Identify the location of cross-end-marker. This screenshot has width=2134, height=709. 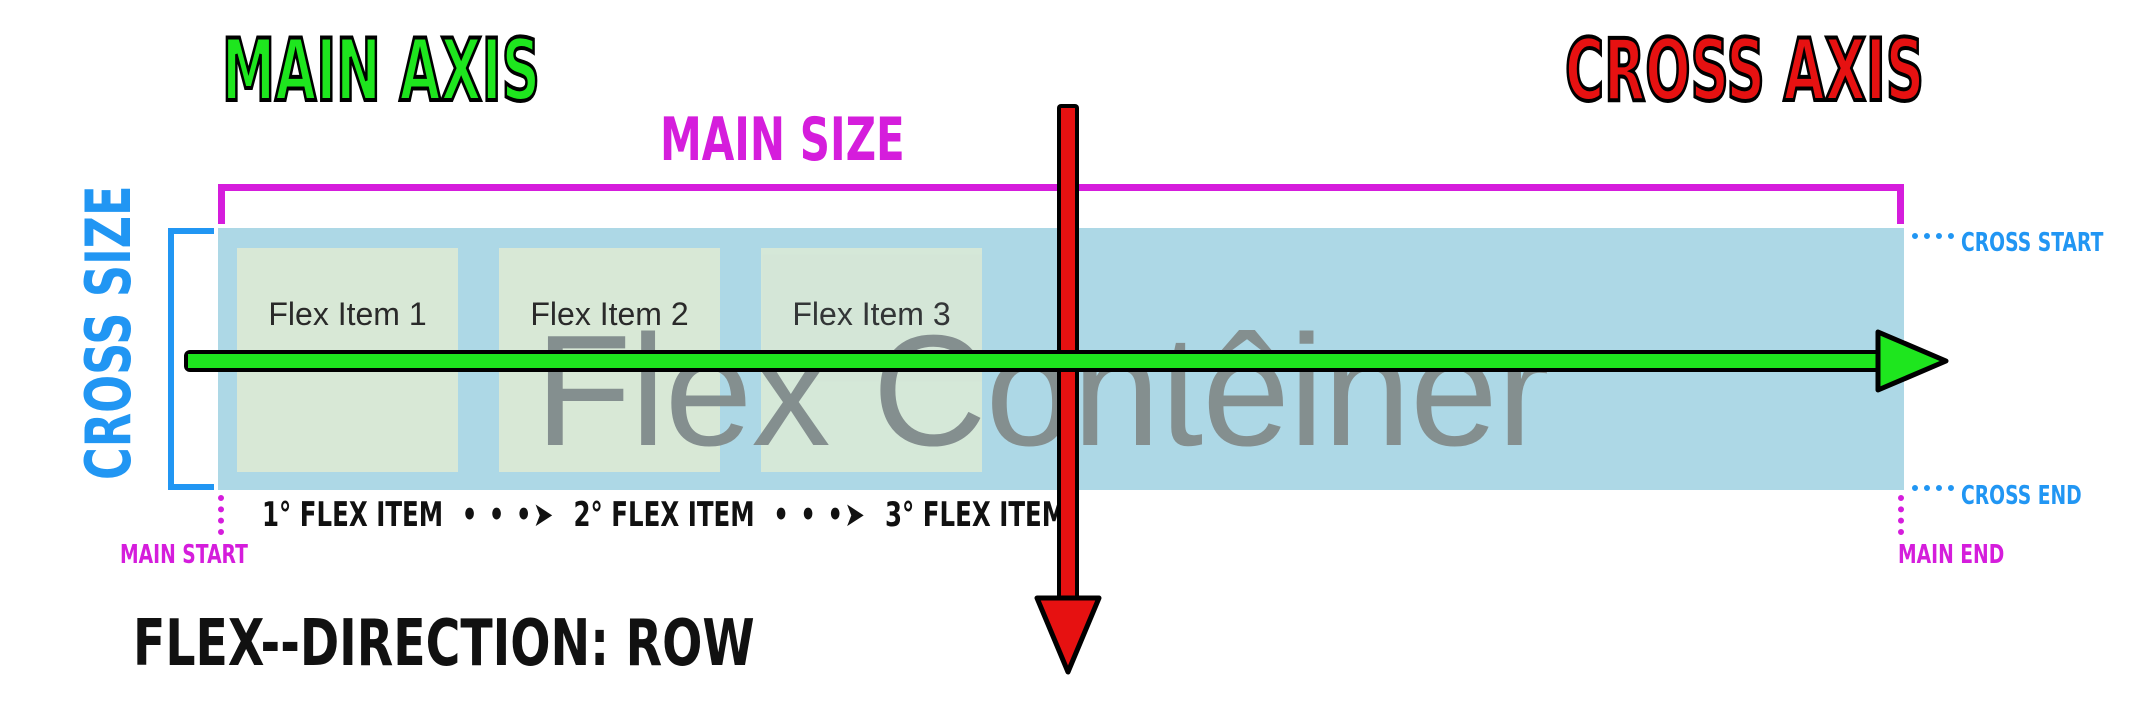
(1933, 488).